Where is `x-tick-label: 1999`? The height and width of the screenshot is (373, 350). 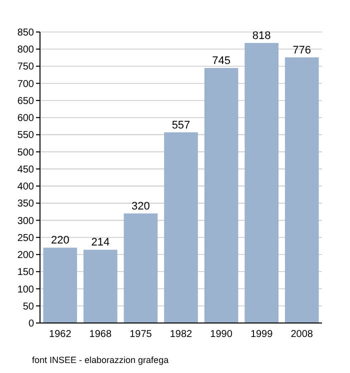
x-tick-label: 1999 is located at coordinates (262, 334).